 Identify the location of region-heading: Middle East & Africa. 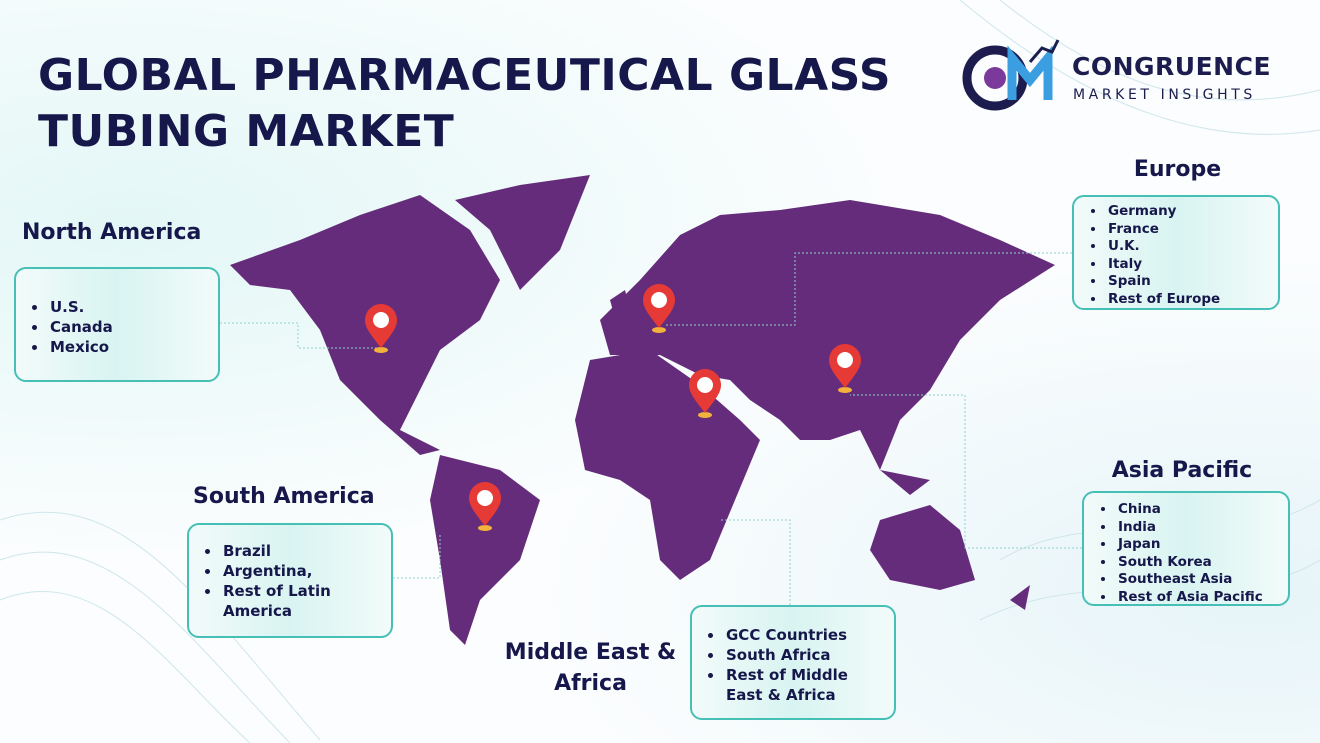
(590, 668).